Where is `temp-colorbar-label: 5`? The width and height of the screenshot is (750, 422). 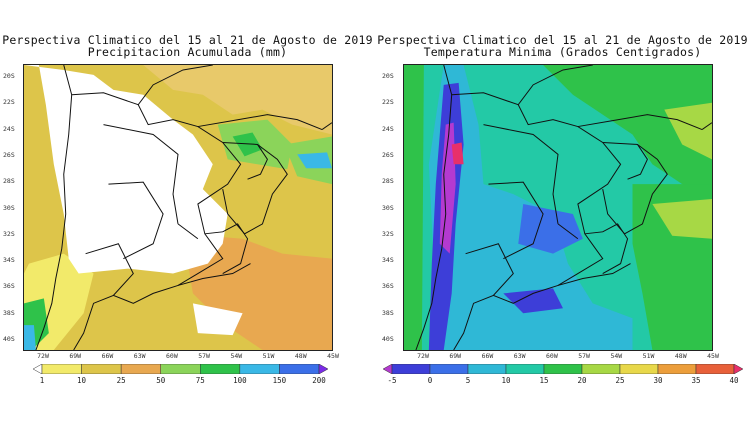 temp-colorbar-label: 5 is located at coordinates (468, 380).